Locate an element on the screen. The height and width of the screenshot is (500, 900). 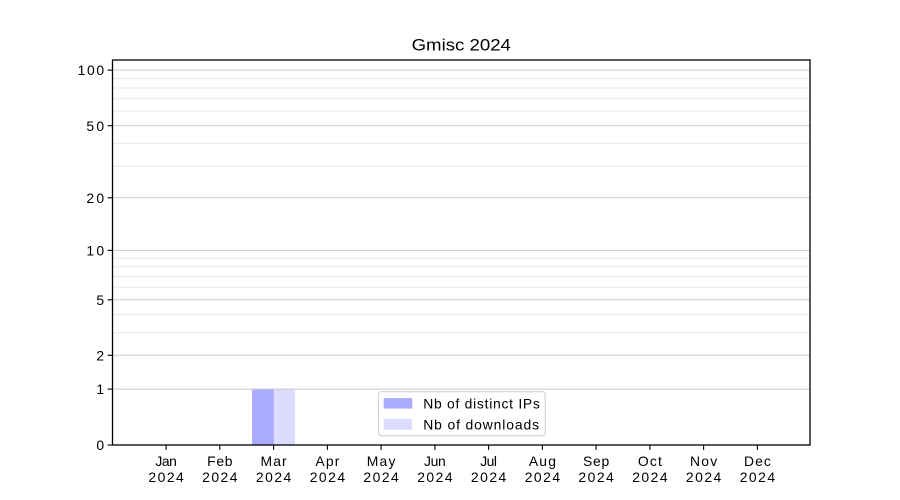
svg-text: Jun is located at coordinates (435, 461).